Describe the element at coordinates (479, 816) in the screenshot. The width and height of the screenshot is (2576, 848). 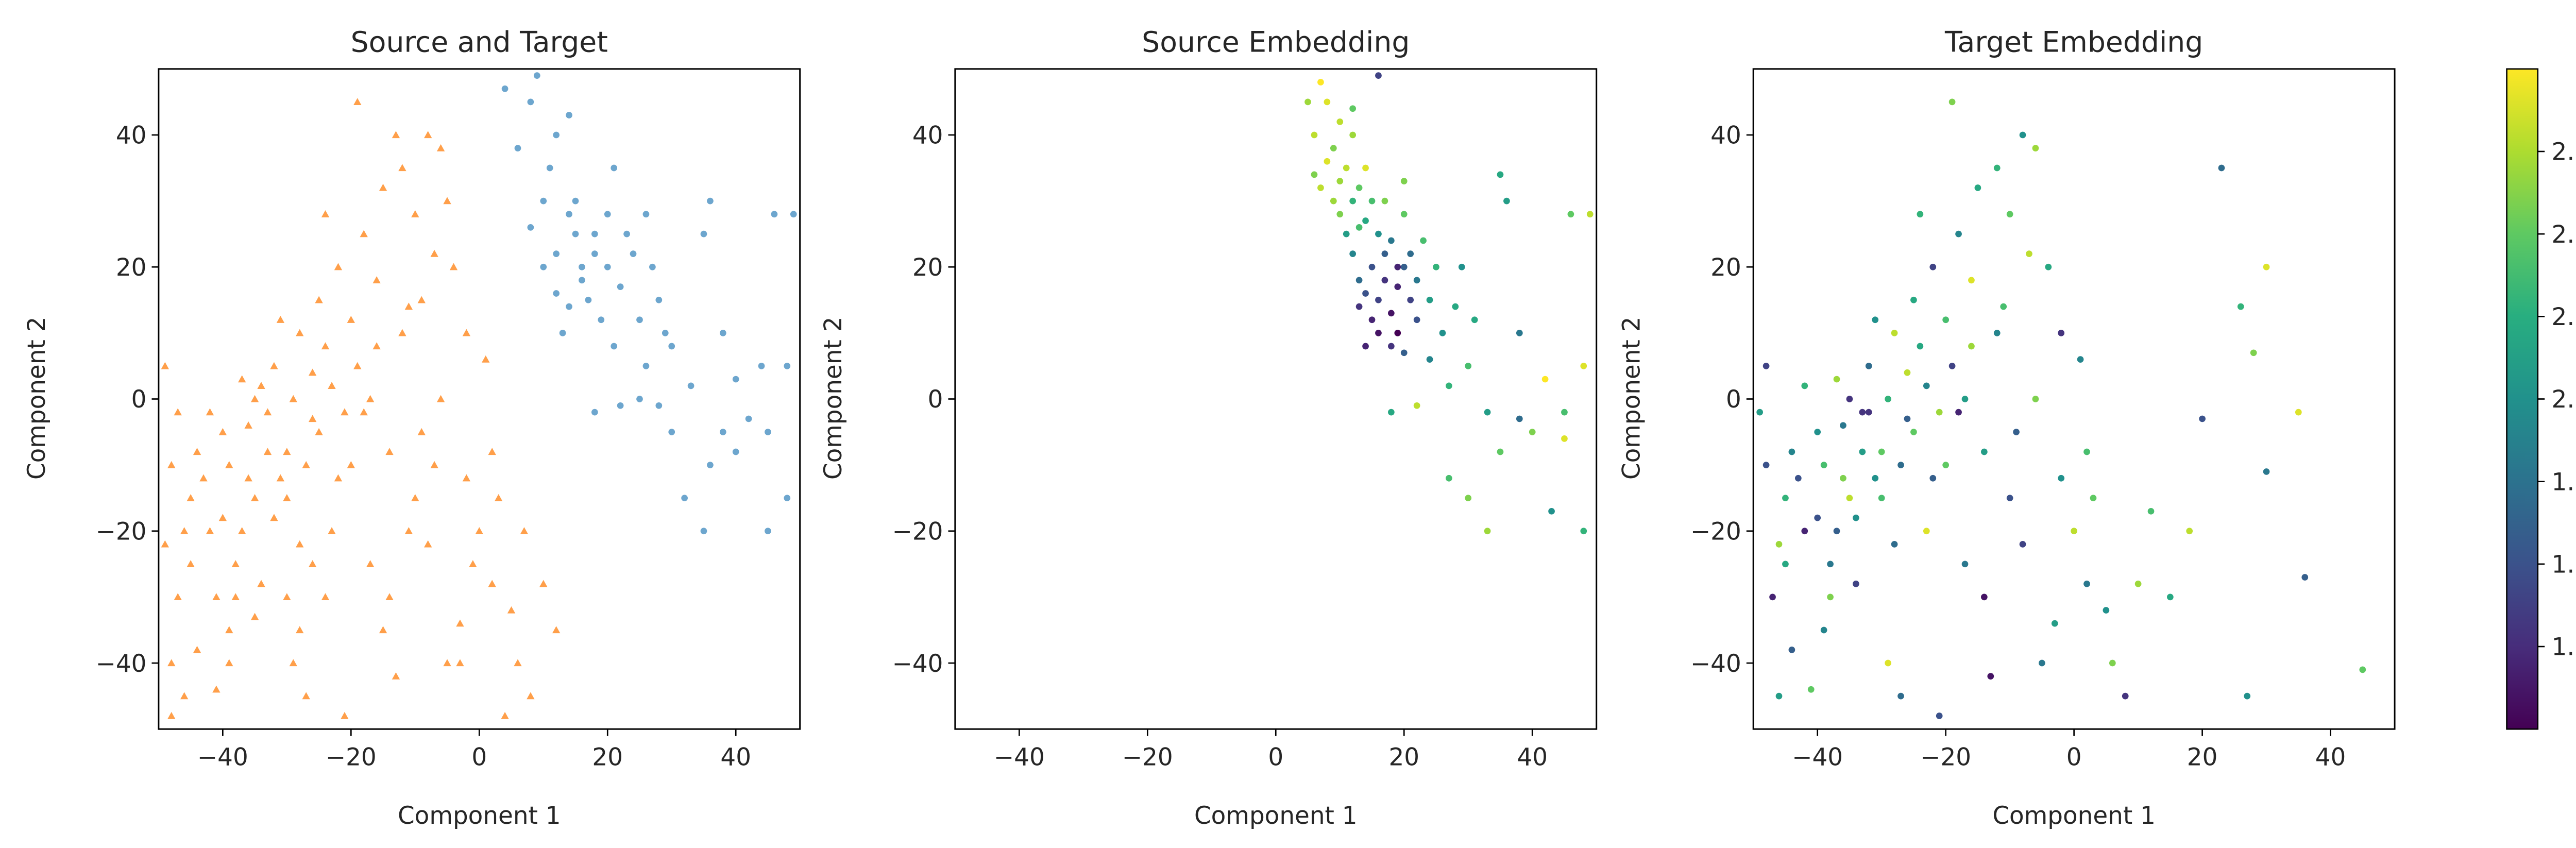
I see `x-axis-label: Component 1` at that location.